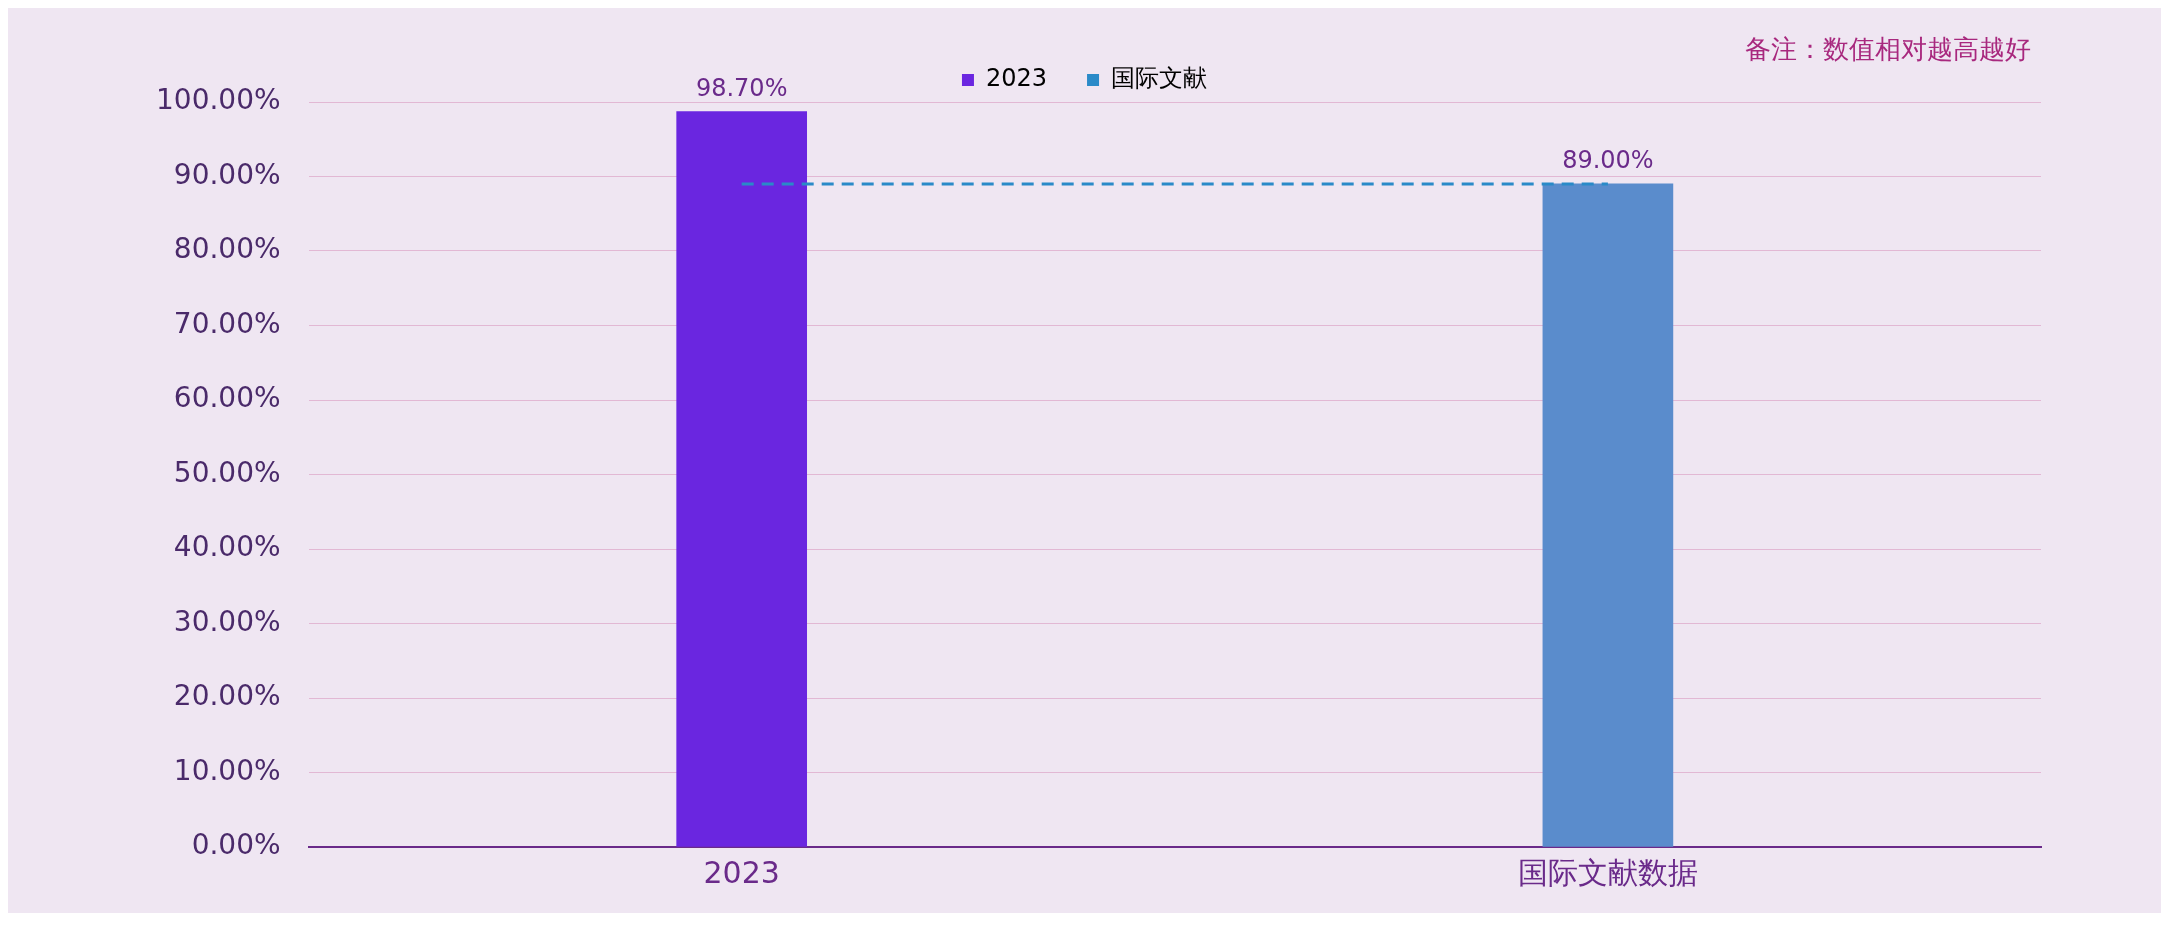 The width and height of the screenshot is (2169, 925). I want to click on y-tick-label: 40.00%, so click(227, 547).